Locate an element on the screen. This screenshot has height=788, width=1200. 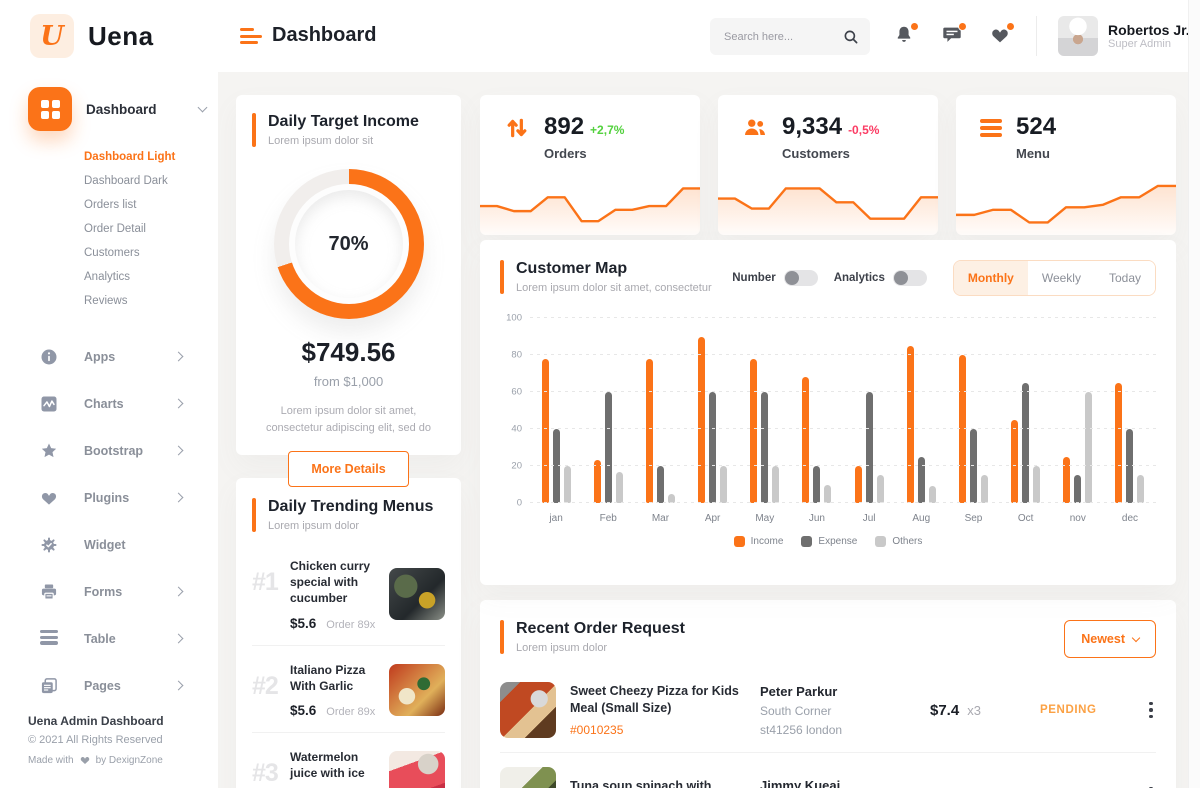
analytics-toggle: Analytics is located at coordinates (880, 278).